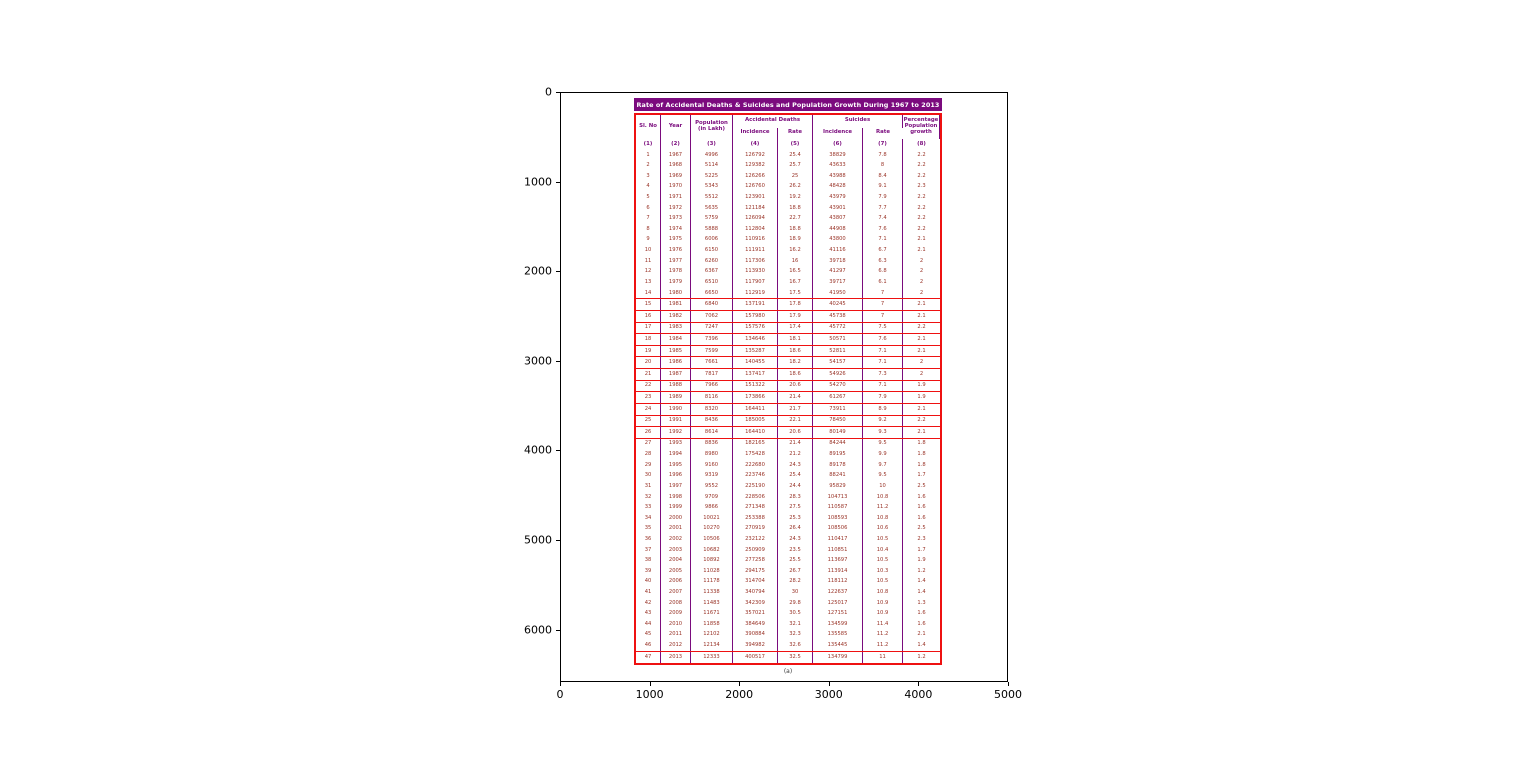 Image resolution: width=1536 pixels, height=767 pixels. Describe the element at coordinates (676, 571) in the screenshot. I see `table-cell: 2005` at that location.